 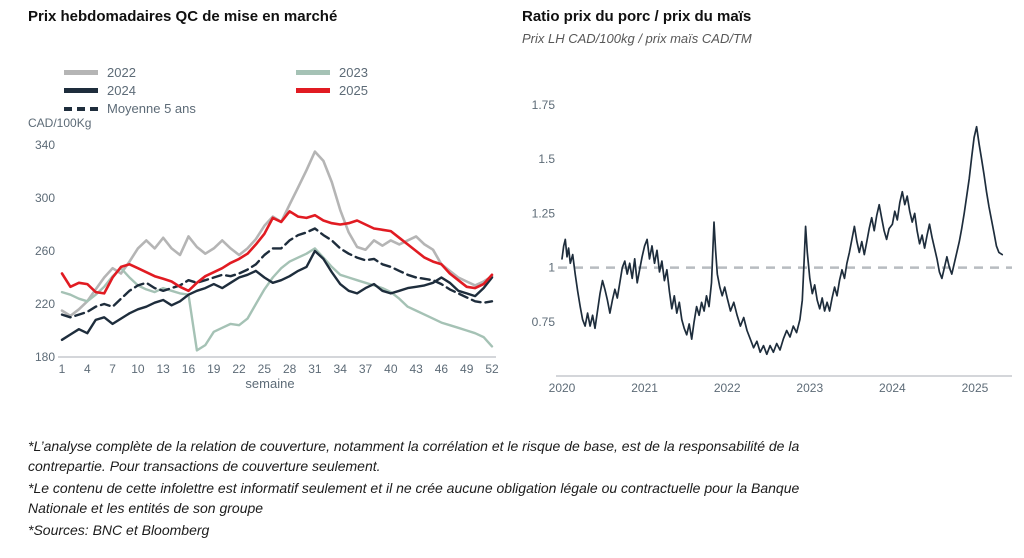 What do you see at coordinates (727, 388) in the screenshot?
I see `x-tick-label: 2022` at bounding box center [727, 388].